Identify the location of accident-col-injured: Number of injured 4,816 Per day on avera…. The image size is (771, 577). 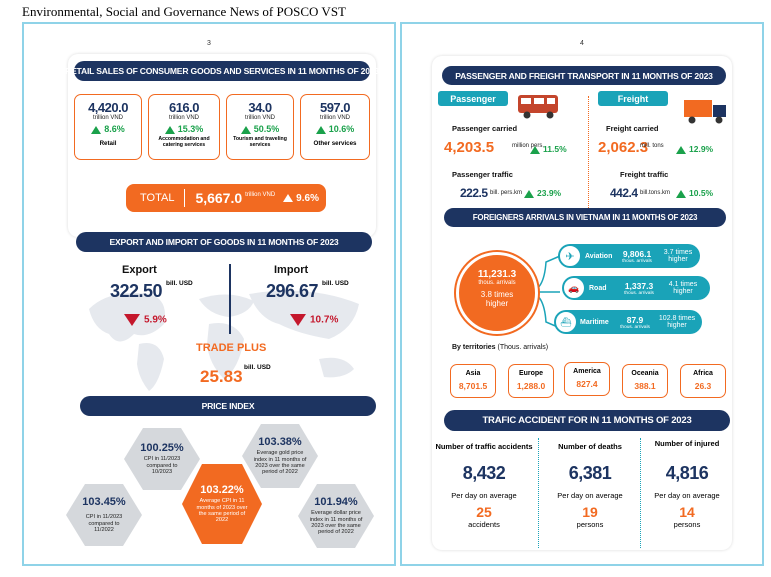
(687, 484).